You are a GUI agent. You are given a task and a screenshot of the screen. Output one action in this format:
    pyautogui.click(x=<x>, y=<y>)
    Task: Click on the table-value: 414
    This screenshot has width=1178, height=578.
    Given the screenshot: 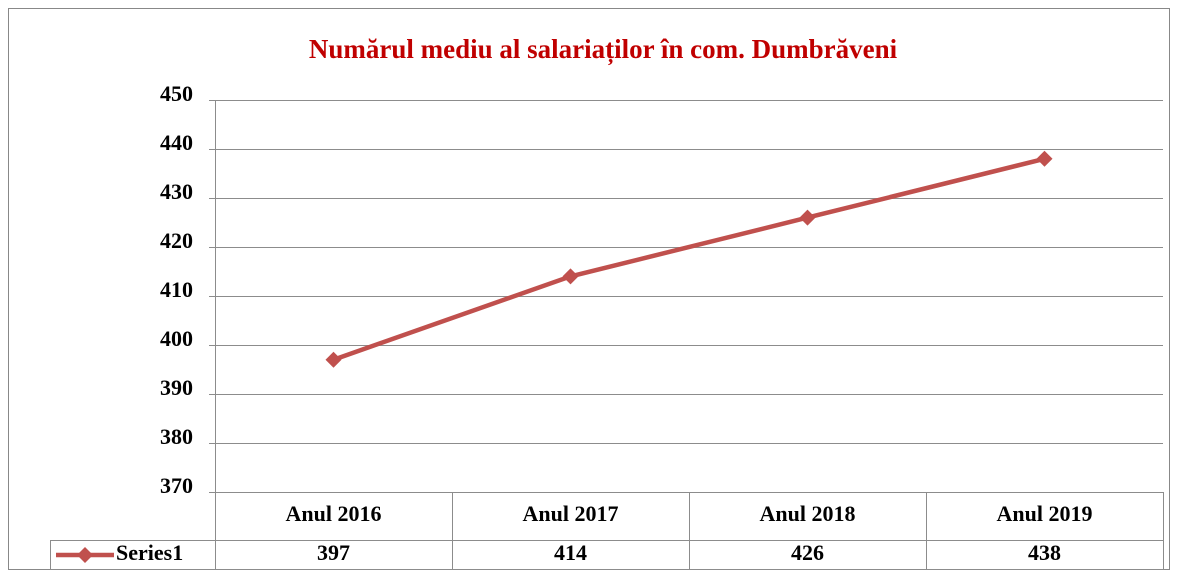 What is the action you would take?
    pyautogui.click(x=570, y=552)
    